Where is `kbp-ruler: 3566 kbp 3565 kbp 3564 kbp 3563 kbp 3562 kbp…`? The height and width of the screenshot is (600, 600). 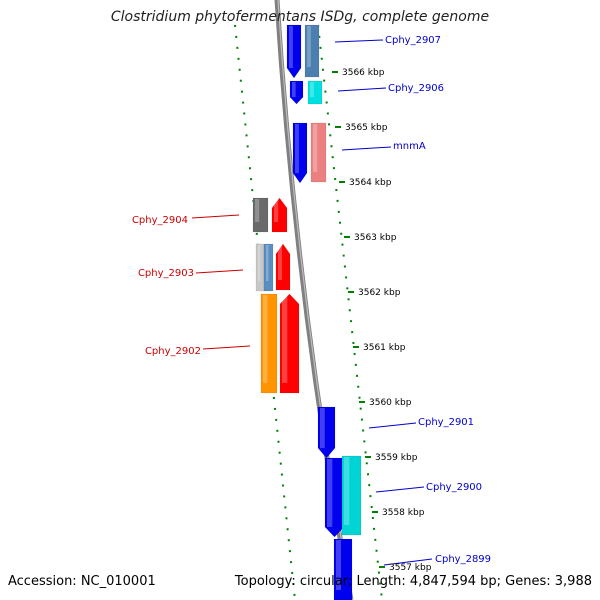
kbp-ruler: 3566 kbp 3565 kbp 3564 kbp 3563 kbp 3562 kbp… is located at coordinates (382, 320).